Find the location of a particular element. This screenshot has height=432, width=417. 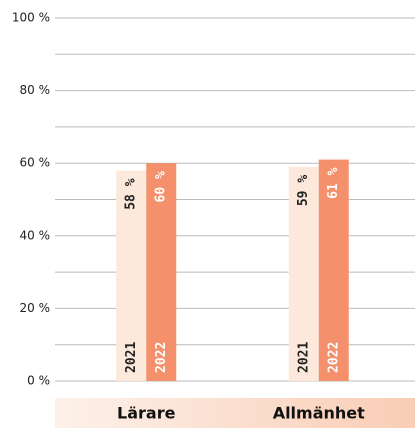

value-label: 61 % is located at coordinates (333, 182).